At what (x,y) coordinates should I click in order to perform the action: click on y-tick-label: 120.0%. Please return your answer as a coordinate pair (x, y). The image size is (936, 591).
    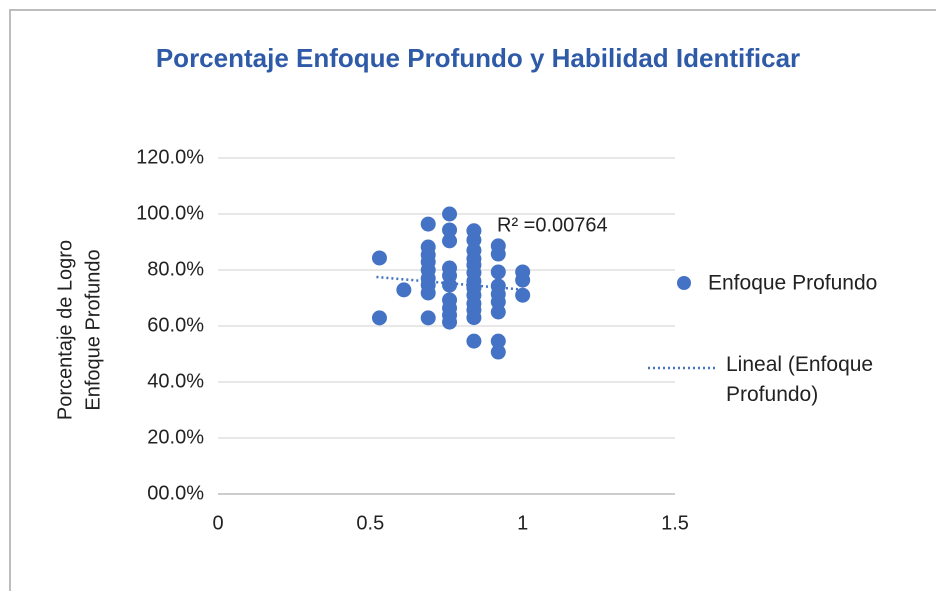
    Looking at the image, I should click on (170, 157).